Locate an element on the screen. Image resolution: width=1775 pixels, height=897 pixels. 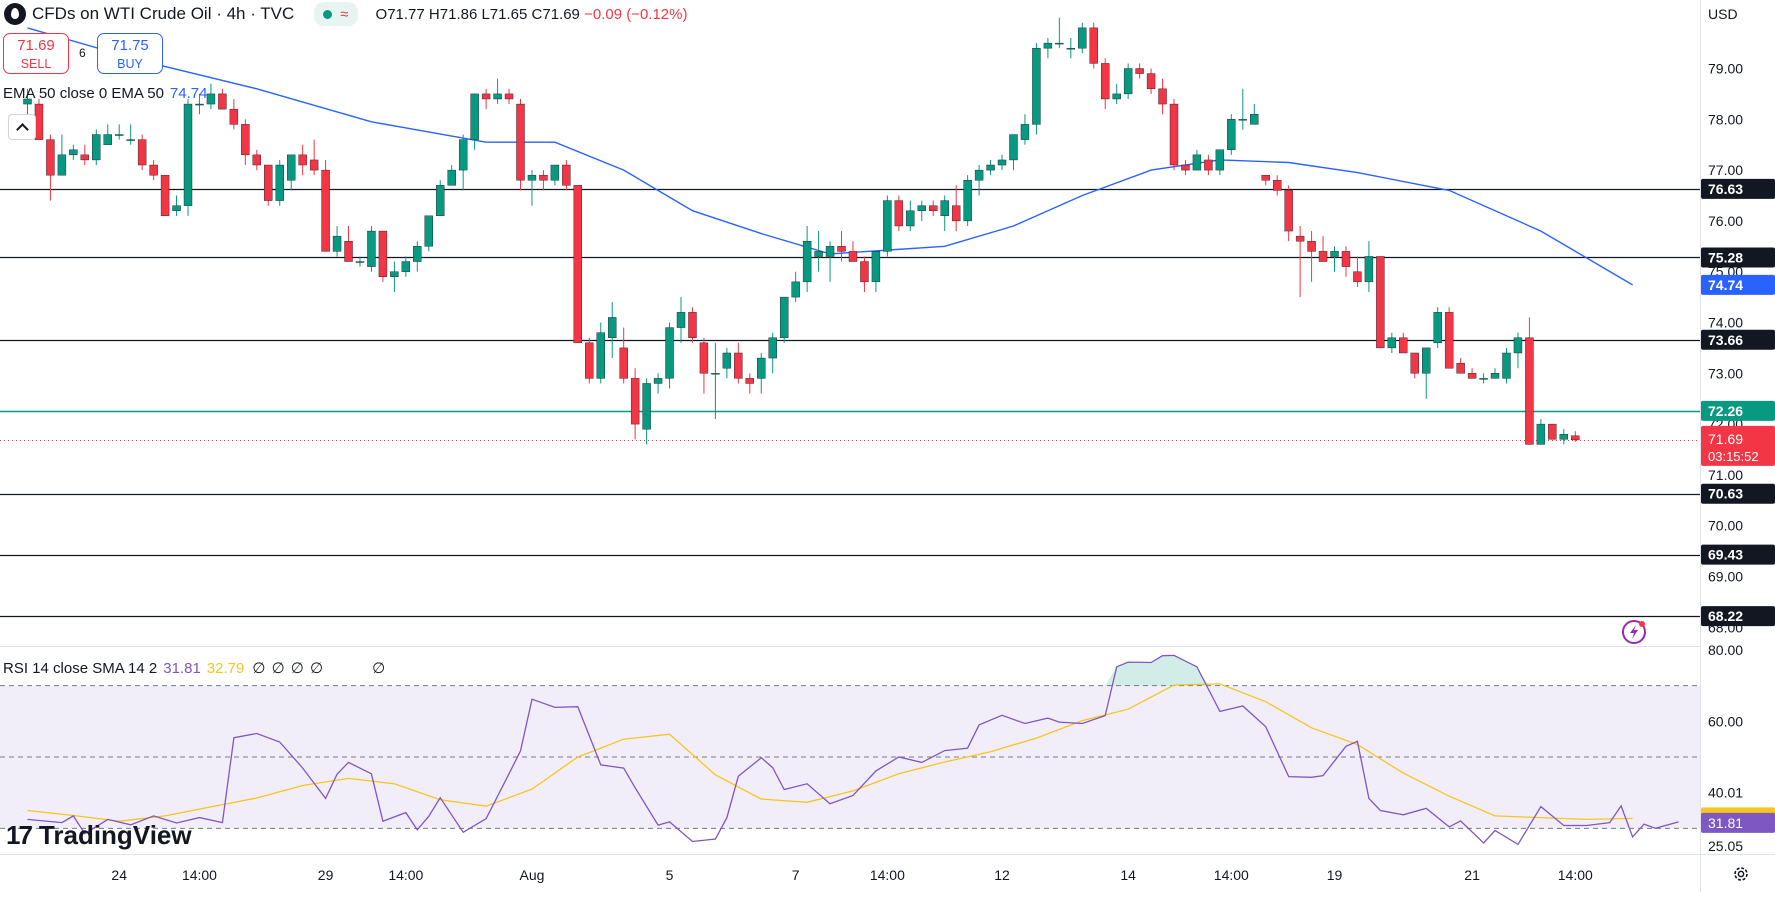
rsi-sma-legend-value: 32.79 is located at coordinates (225, 668).